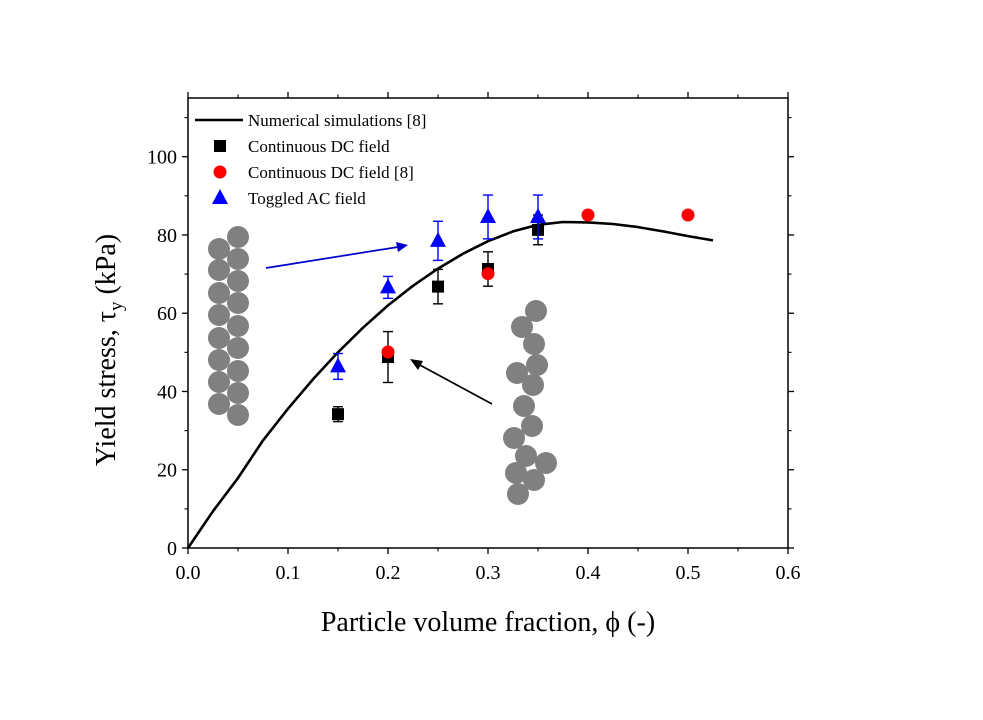 This screenshot has height=720, width=983. I want to click on x-tick-label: 0.4, so click(588, 573).